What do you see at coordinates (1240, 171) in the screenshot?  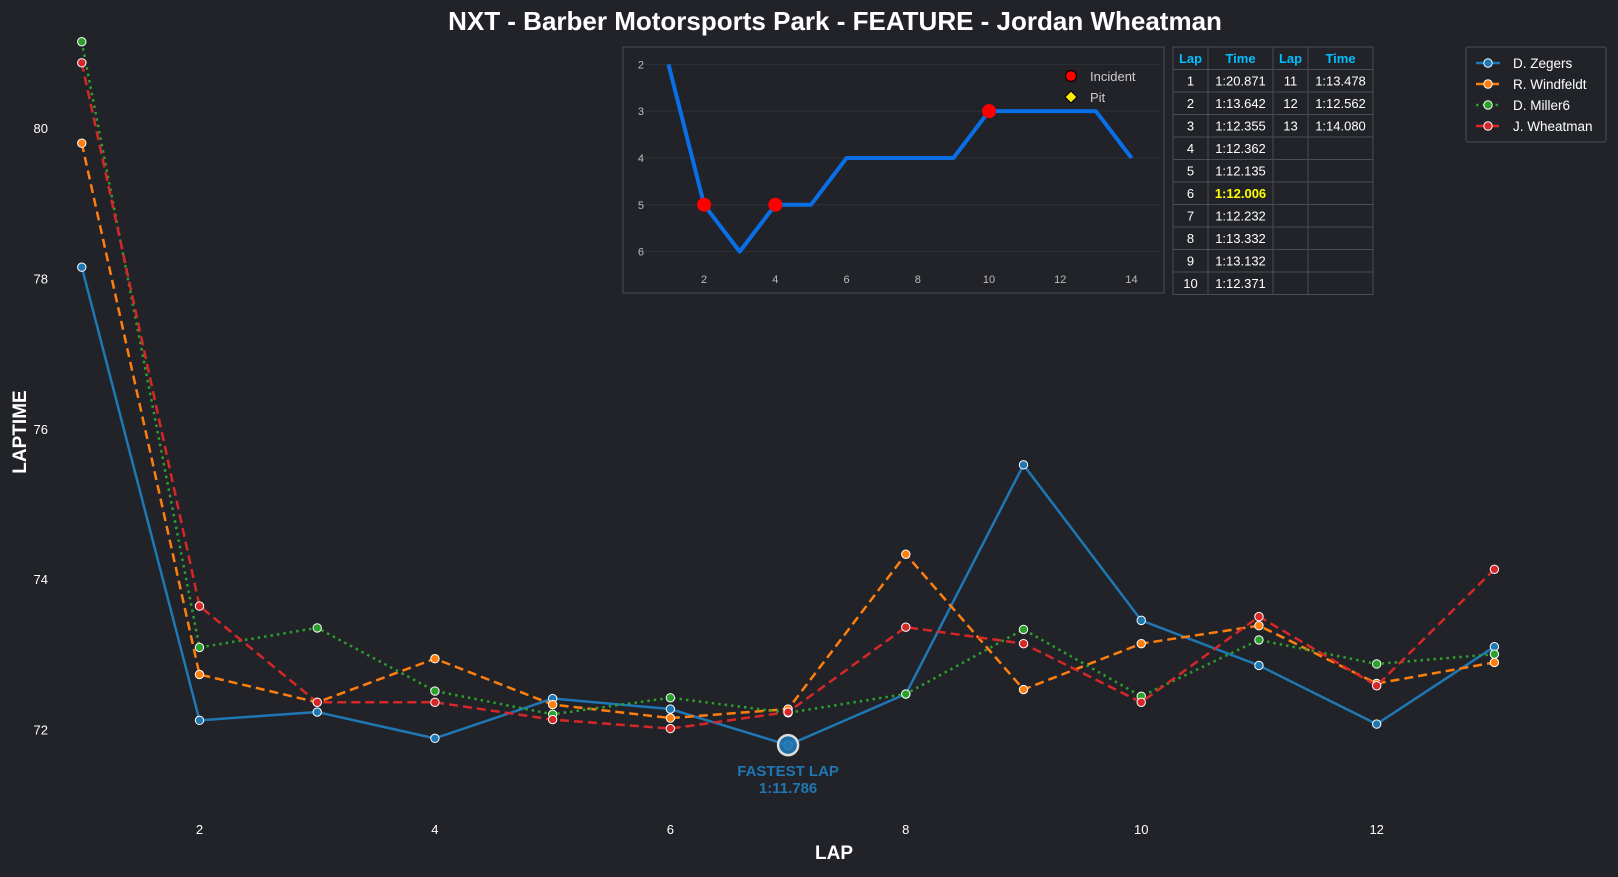 I see `table-value: 1:12.135` at bounding box center [1240, 171].